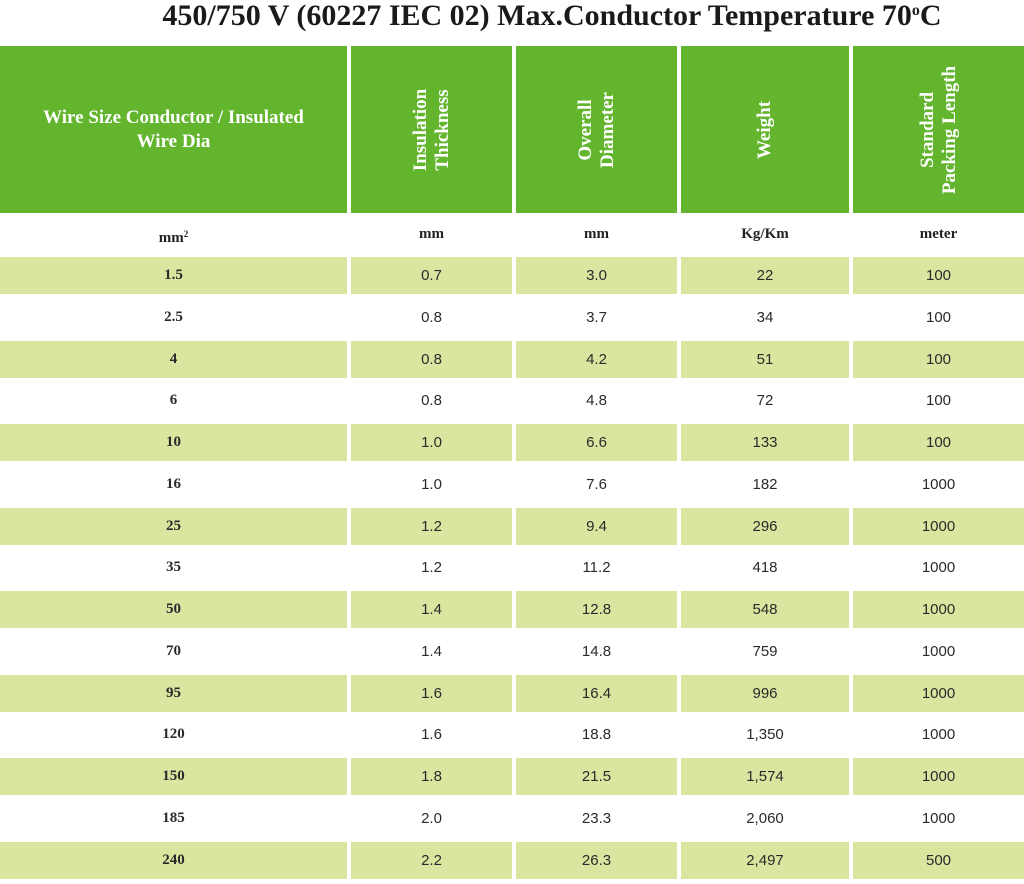 The height and width of the screenshot is (884, 1024). Describe the element at coordinates (596, 734) in the screenshot. I see `cell-overall-diameter: 18.8` at that location.